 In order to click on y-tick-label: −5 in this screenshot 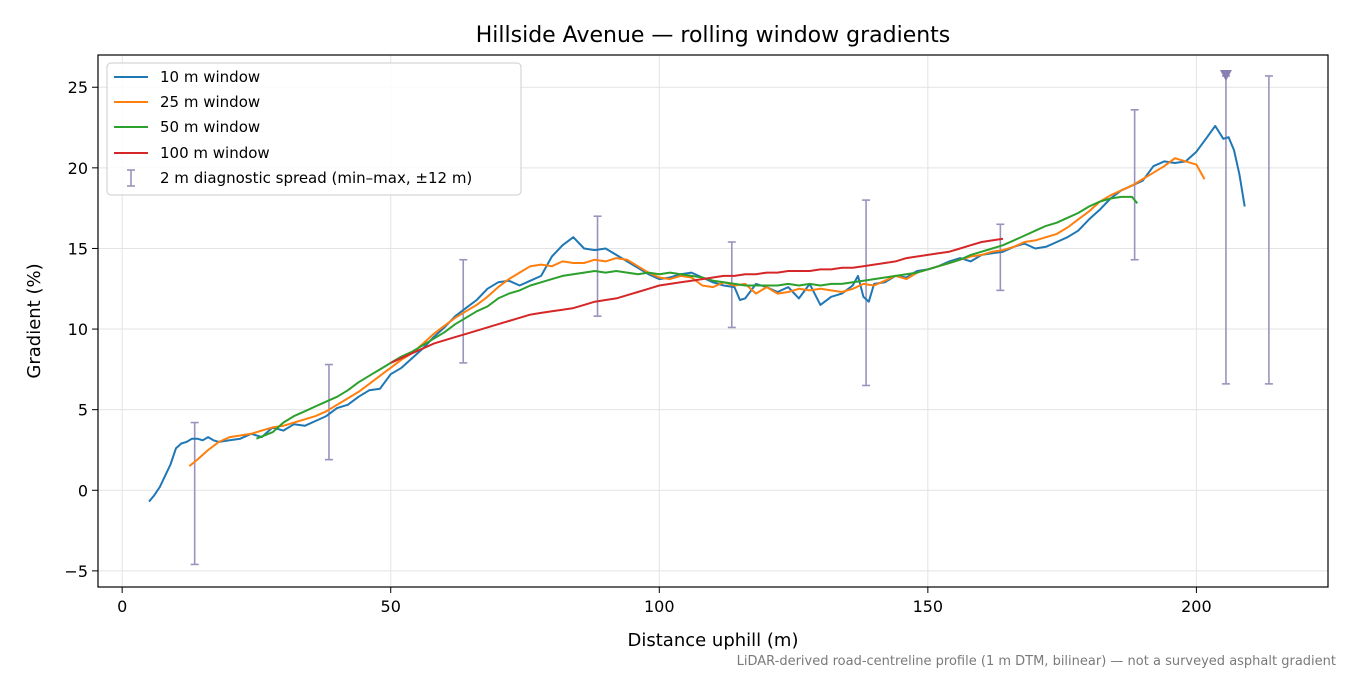, I will do `click(76, 571)`.